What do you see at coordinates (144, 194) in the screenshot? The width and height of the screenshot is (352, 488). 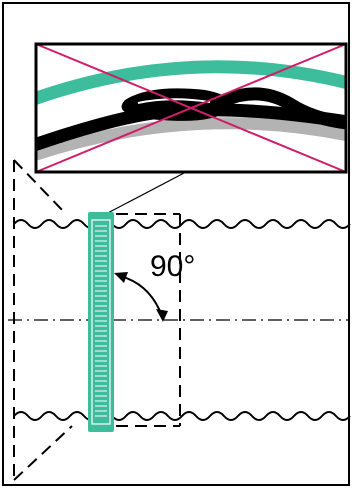 I see `leader-line` at bounding box center [144, 194].